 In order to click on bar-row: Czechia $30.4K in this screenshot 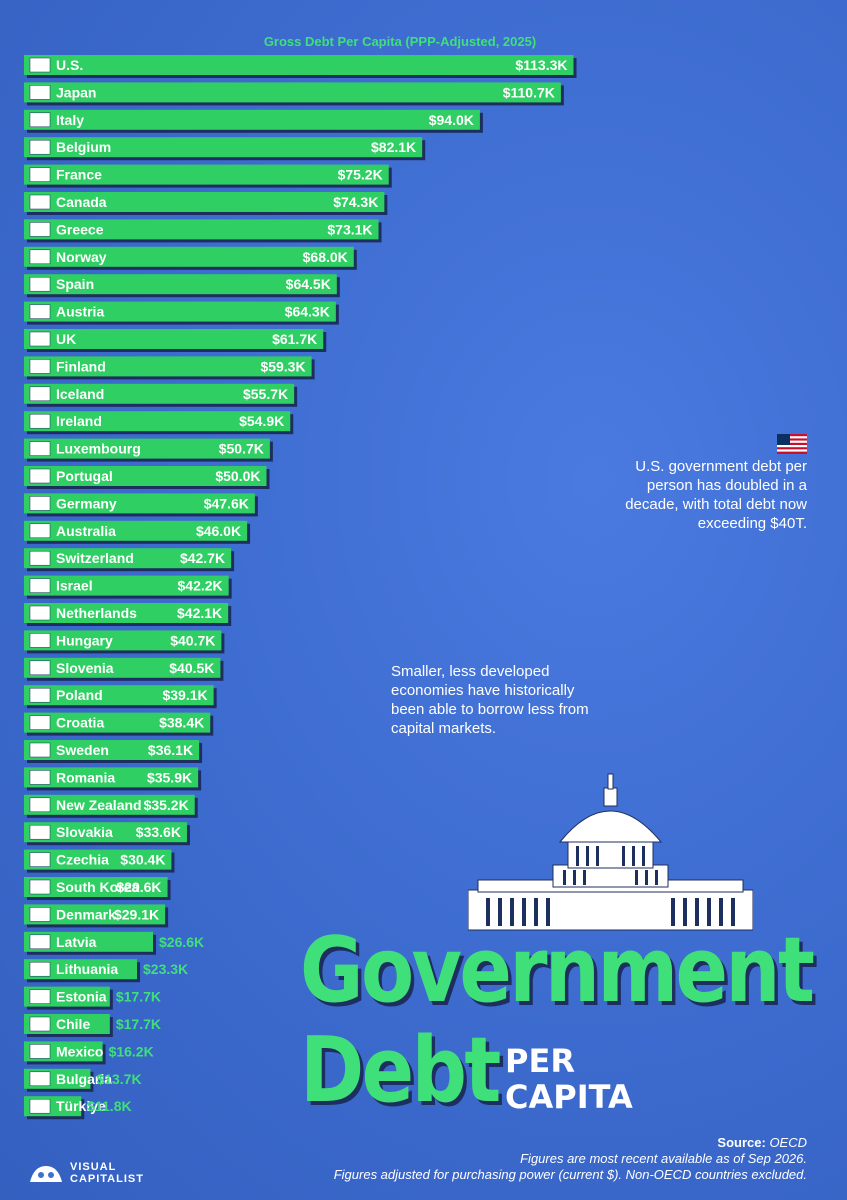, I will do `click(99, 861)`.